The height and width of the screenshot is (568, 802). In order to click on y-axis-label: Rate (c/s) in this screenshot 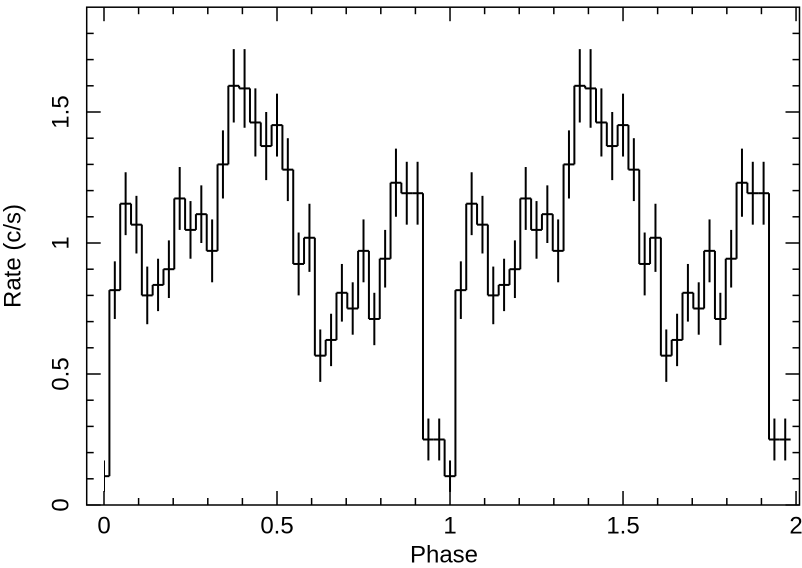, I will do `click(13, 256)`.